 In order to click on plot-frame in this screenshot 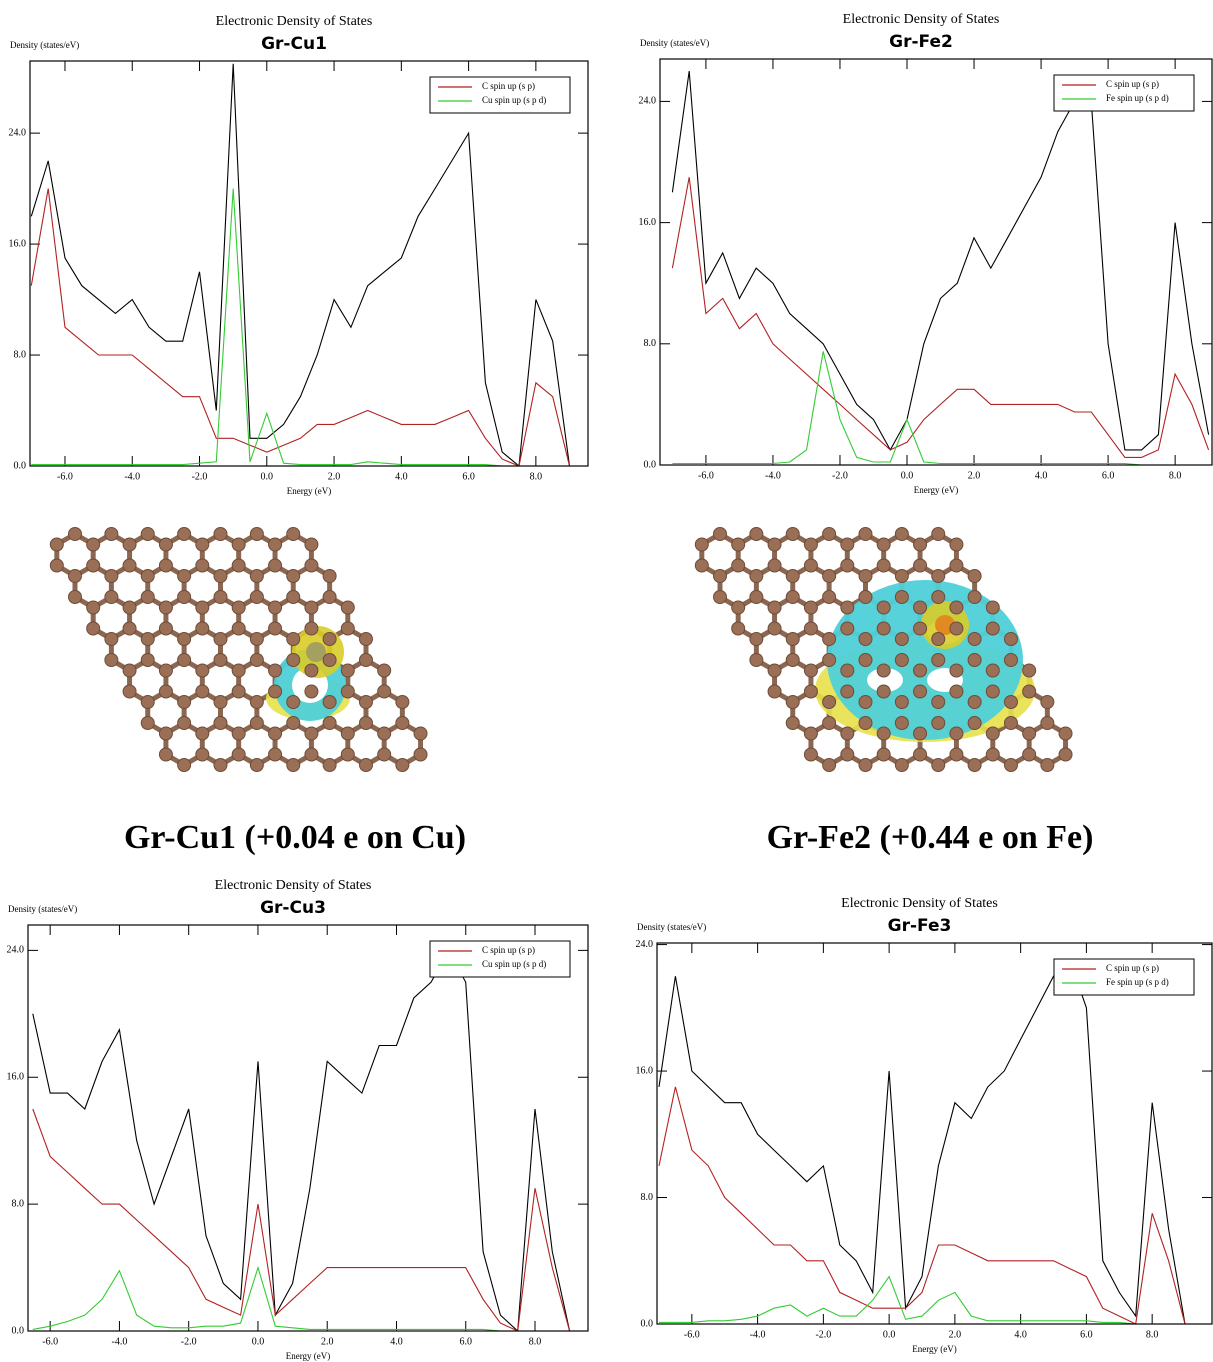, I will do `click(934, 1133)`.